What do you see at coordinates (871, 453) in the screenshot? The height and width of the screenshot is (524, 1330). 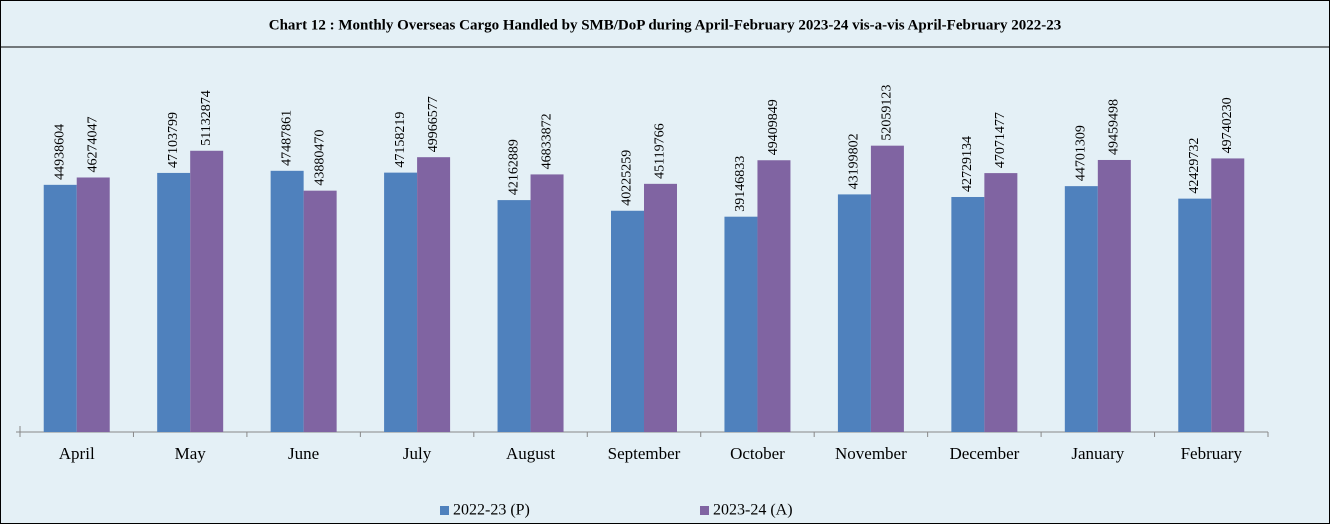 I see `x-tick-label: November` at bounding box center [871, 453].